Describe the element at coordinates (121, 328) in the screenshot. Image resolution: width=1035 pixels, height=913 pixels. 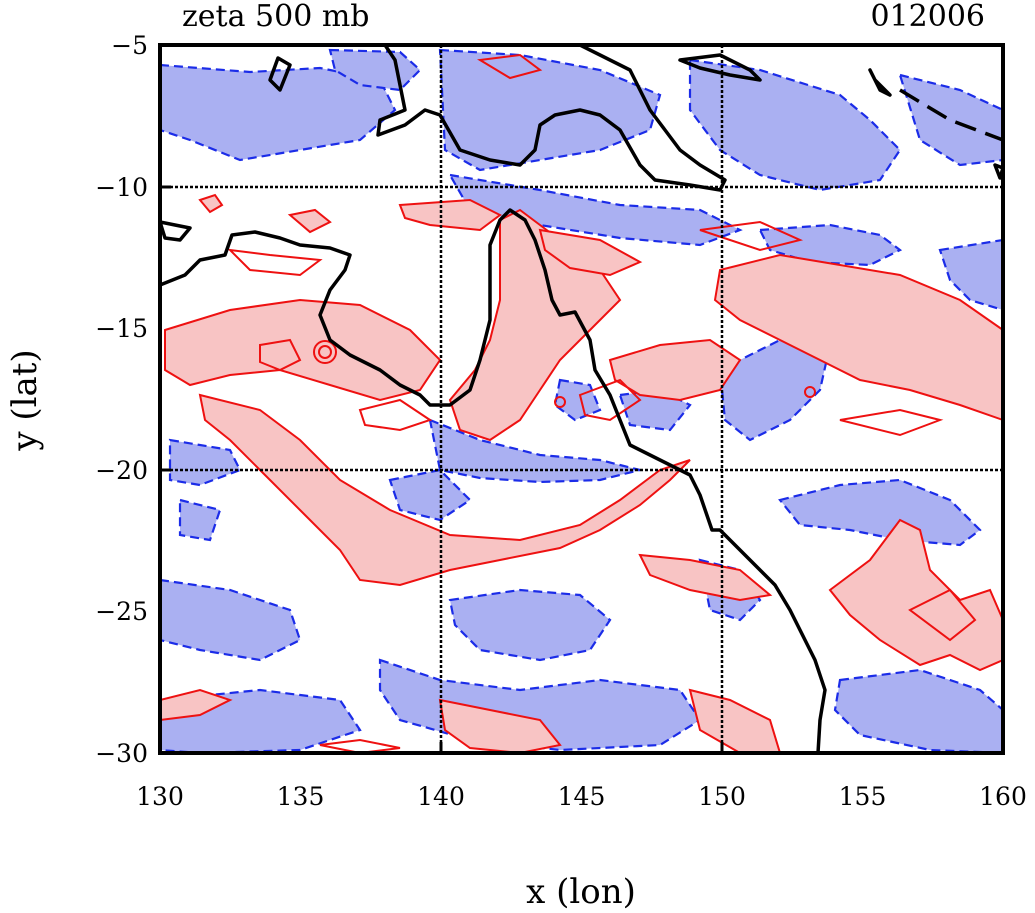
I see `y-tick-label: −15` at that location.